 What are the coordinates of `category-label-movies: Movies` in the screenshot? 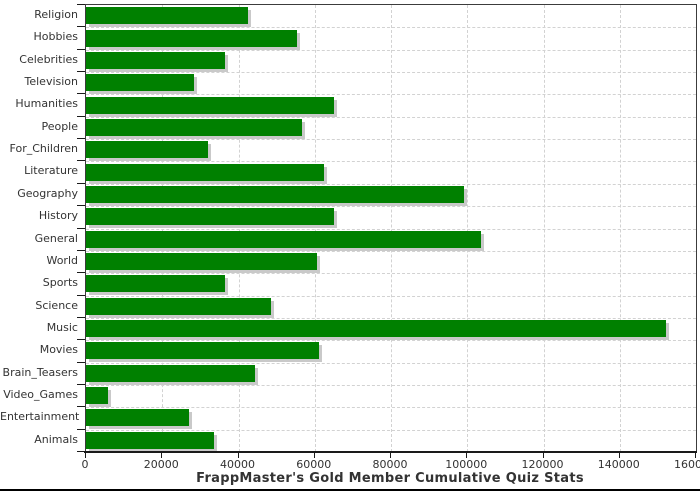 It's located at (58, 350).